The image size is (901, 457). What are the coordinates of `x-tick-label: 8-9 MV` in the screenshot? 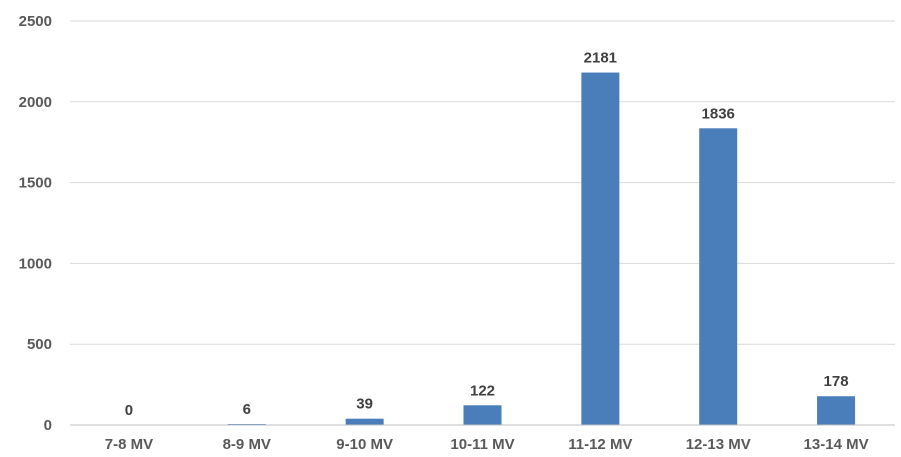 It's located at (247, 444).